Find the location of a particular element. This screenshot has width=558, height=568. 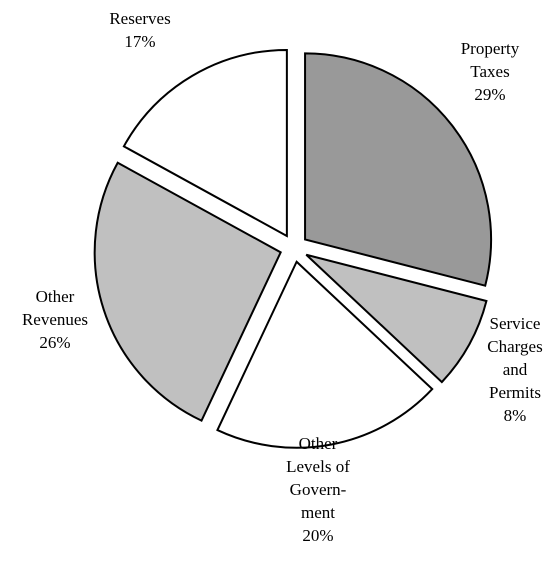

slice-label: Other Levels of Govern-ment 20% is located at coordinates (318, 489).